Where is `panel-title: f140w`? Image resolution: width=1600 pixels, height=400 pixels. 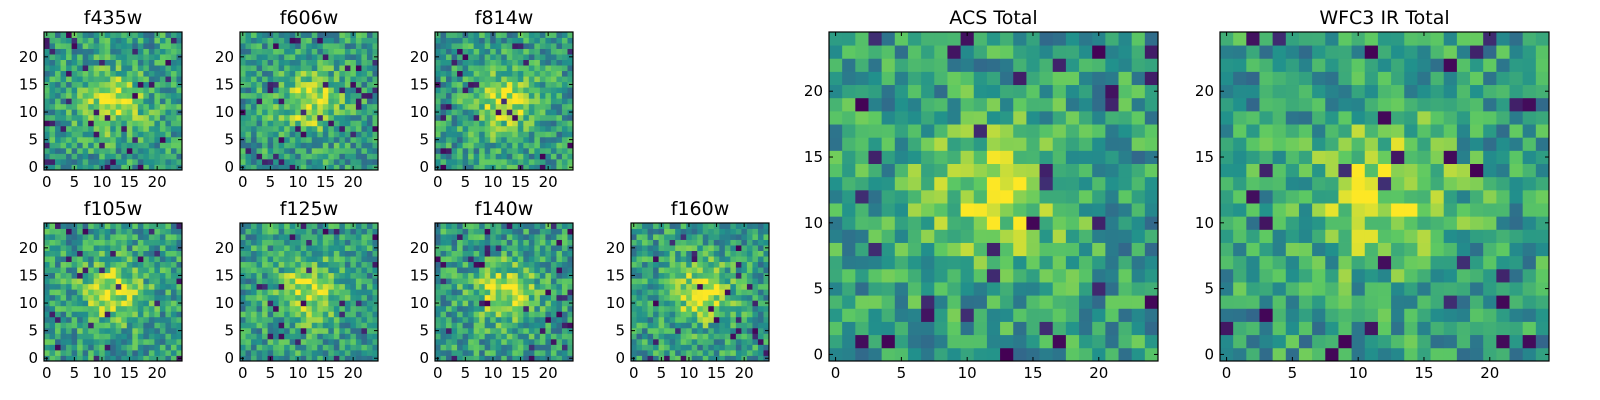
panel-title: f140w is located at coordinates (504, 209).